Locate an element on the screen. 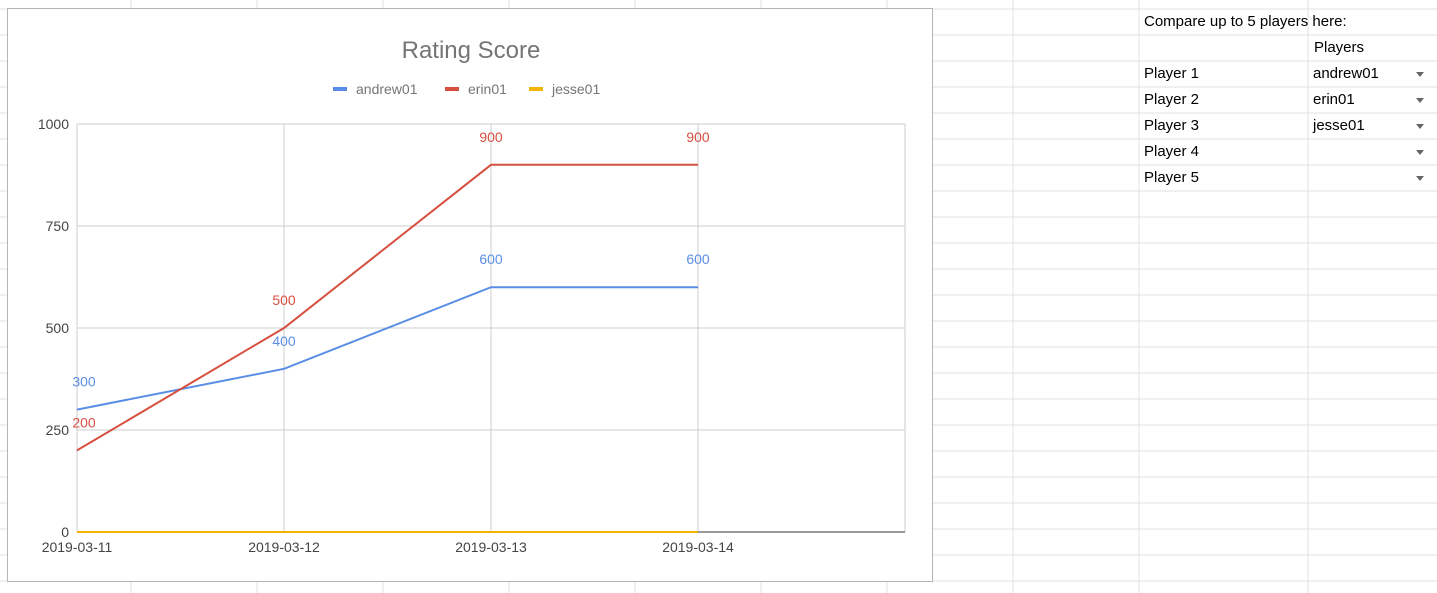  player-label: Player 4 is located at coordinates (1172, 151).